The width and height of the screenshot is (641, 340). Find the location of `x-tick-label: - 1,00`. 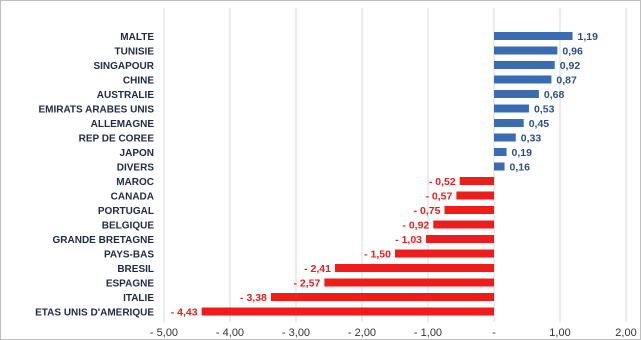

x-tick-label: - 1,00 is located at coordinates (428, 333).